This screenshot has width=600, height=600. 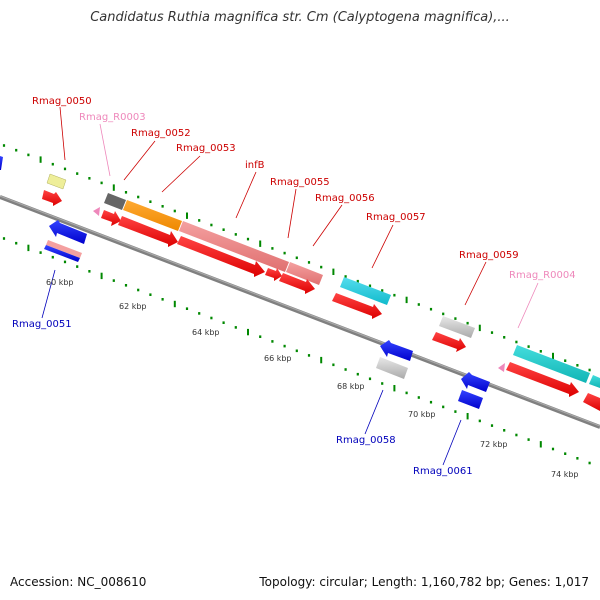 I want to click on gene-rmag-0058-grey, so click(x=392, y=368).